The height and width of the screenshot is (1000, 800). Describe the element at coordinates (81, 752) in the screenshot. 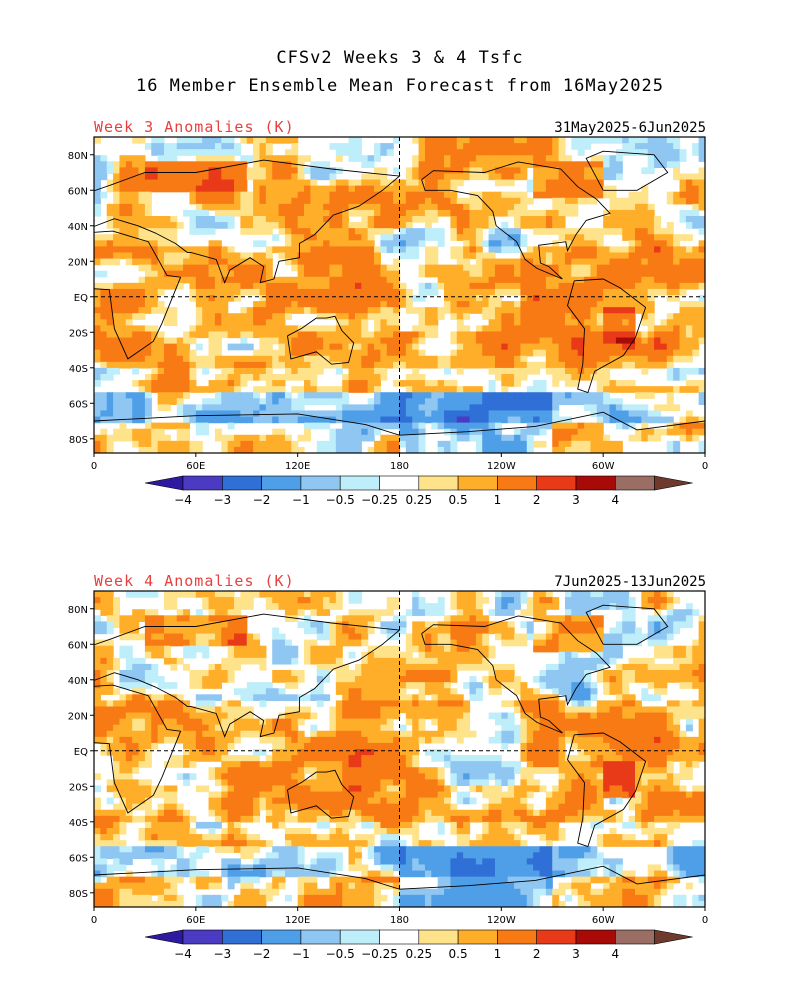

I see `lat-tick-label: EQ` at that location.